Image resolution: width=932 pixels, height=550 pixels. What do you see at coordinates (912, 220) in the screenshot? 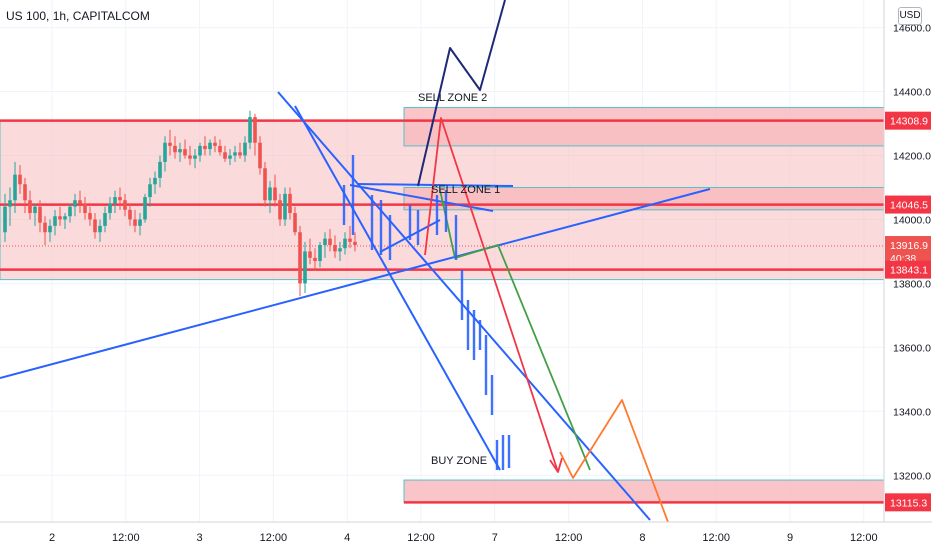
I see `price-tick-label: 14000.0` at bounding box center [912, 220].